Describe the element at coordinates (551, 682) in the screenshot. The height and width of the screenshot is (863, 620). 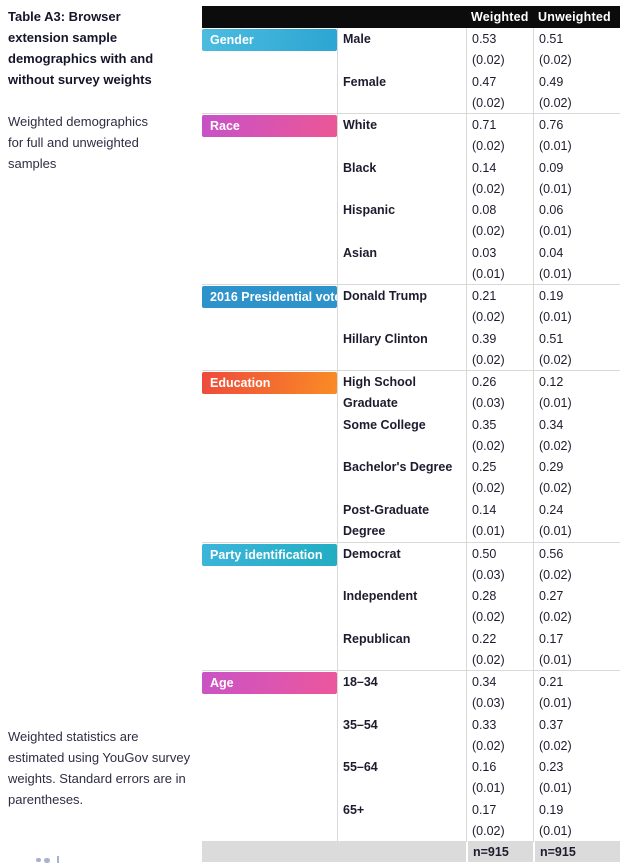
I see `unweighted-value: 0.21` at that location.